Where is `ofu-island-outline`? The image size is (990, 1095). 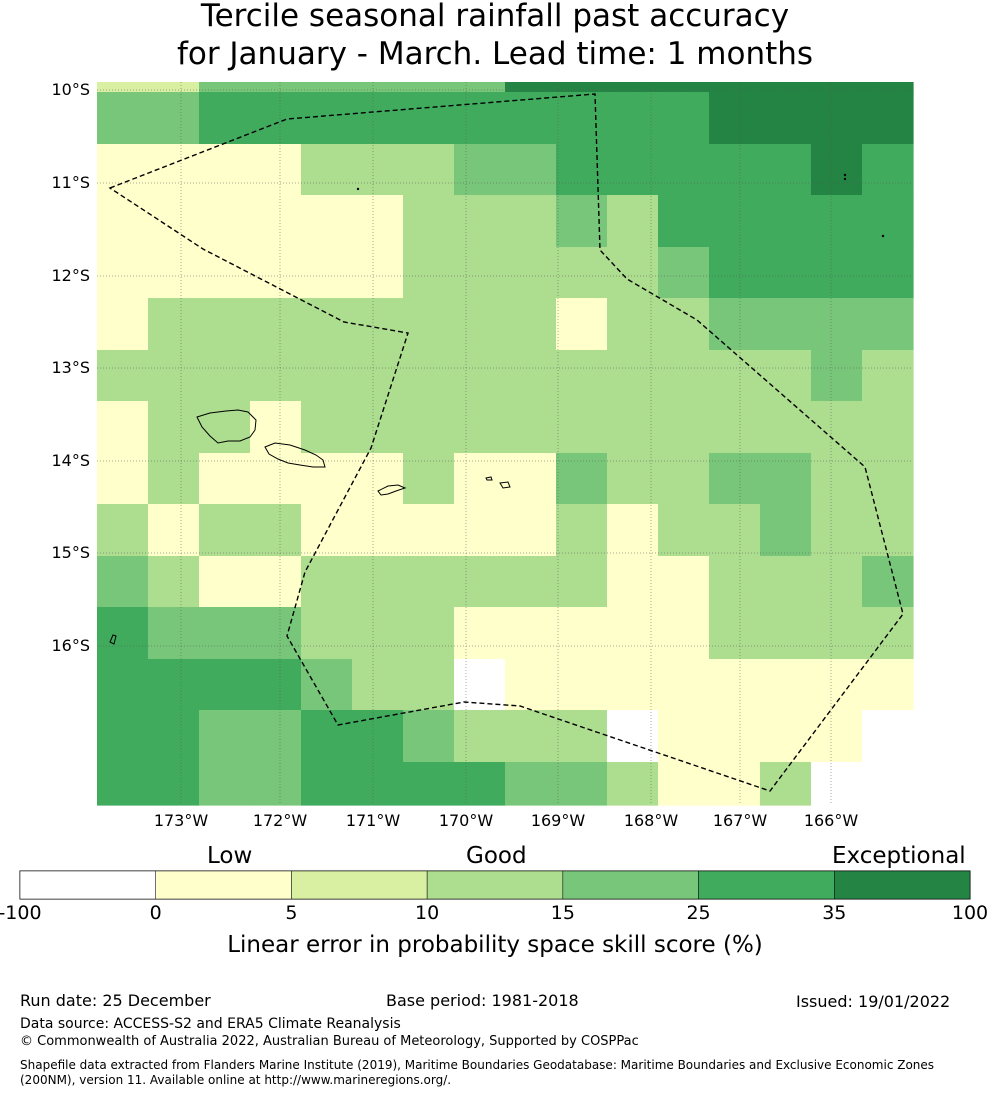
ofu-island-outline is located at coordinates (489, 478).